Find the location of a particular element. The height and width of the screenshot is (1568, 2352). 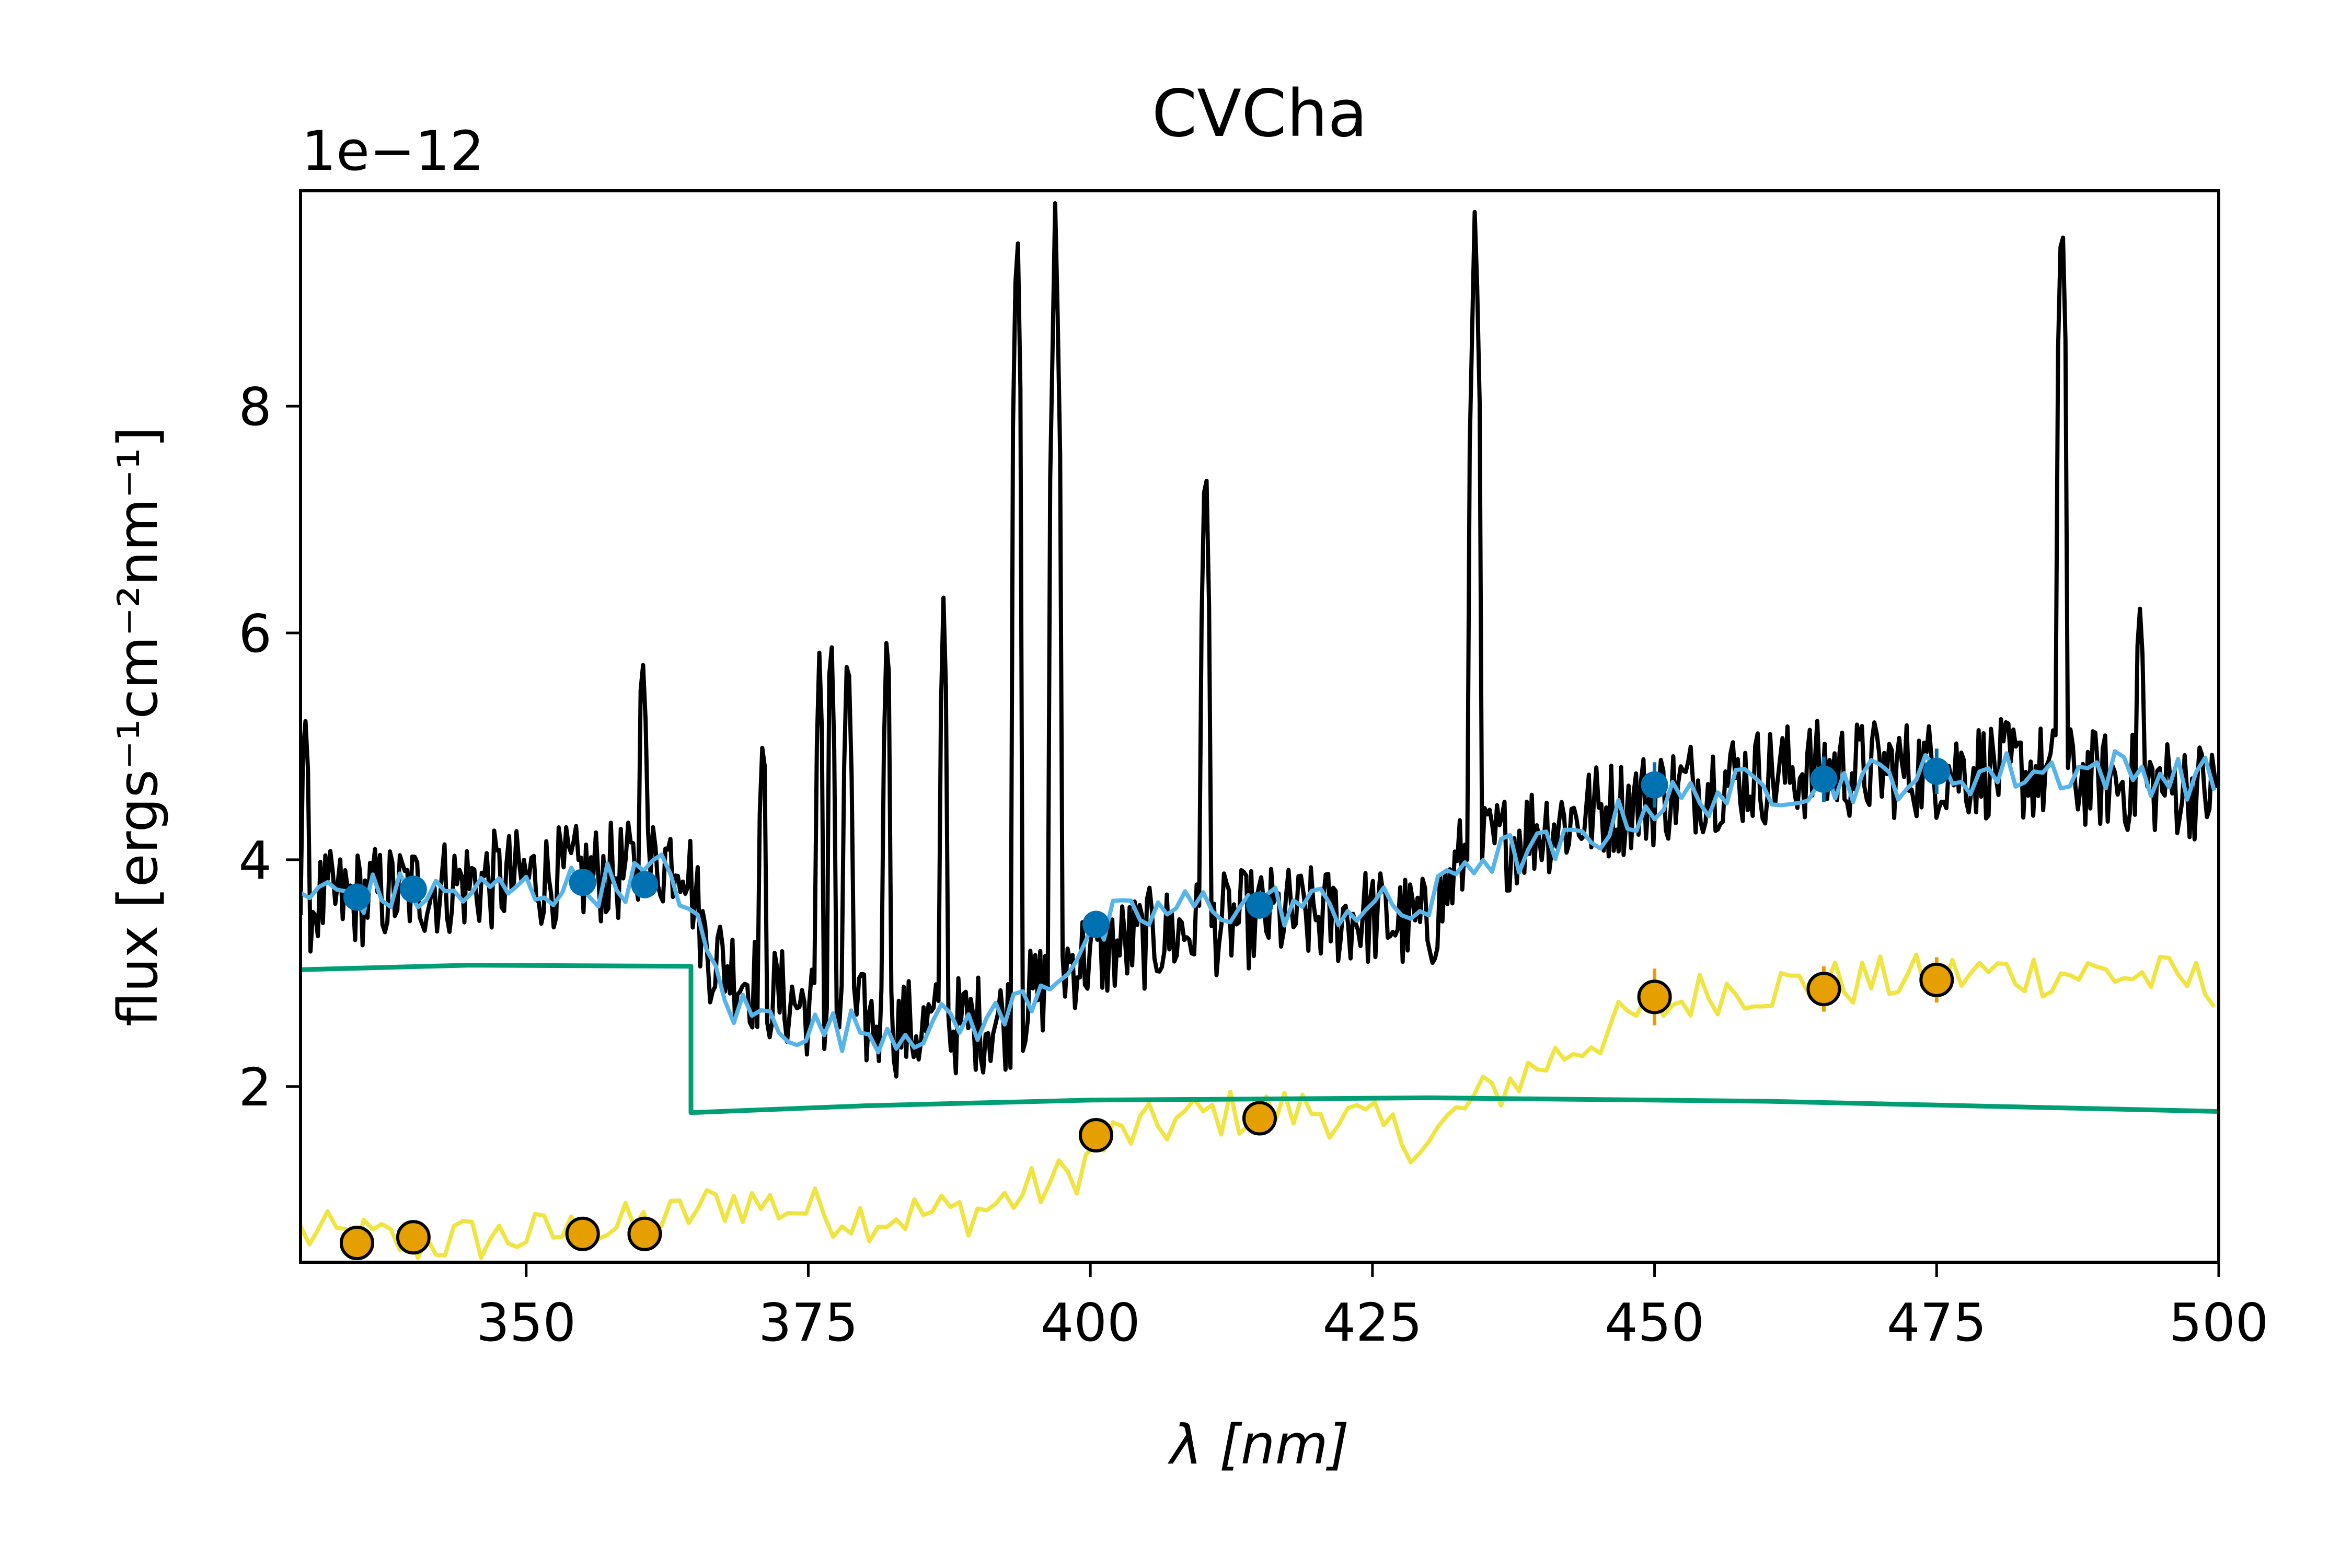

x-axis-label: λ [nm] is located at coordinates (1259, 1445).